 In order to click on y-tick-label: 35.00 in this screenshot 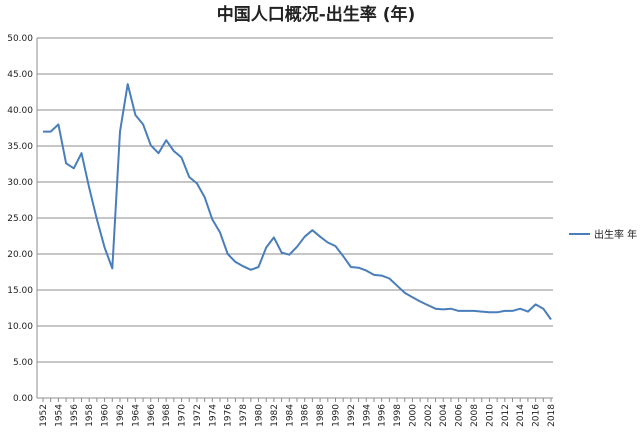, I will do `click(20, 147)`.